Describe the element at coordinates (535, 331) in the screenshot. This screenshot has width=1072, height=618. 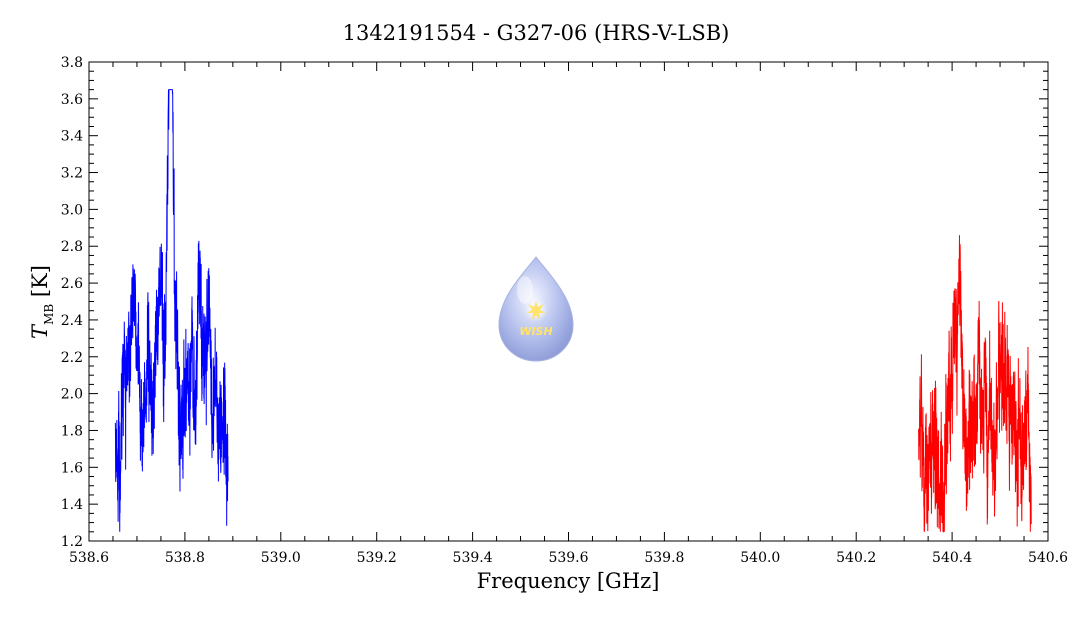
I see `wish-logo-text: WISH` at that location.